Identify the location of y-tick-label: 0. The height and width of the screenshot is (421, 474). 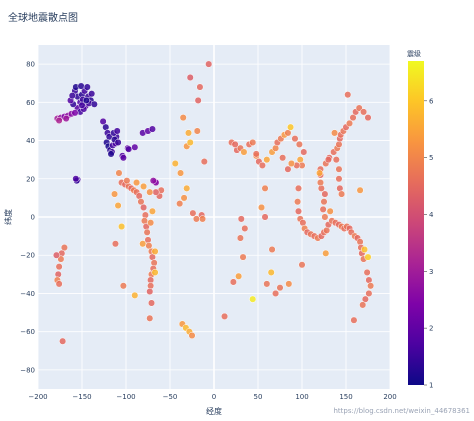
(33, 218).